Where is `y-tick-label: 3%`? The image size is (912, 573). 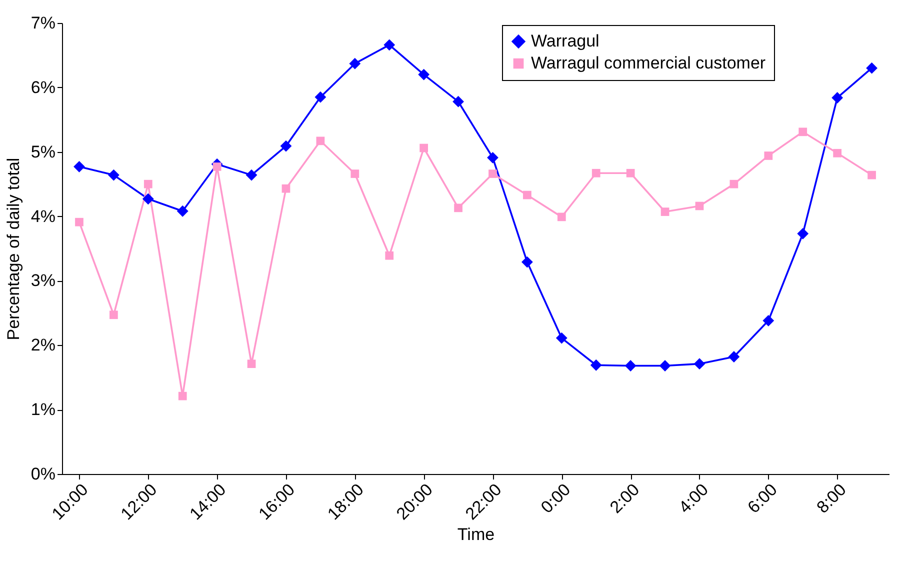
y-tick-label: 3% is located at coordinates (43, 280).